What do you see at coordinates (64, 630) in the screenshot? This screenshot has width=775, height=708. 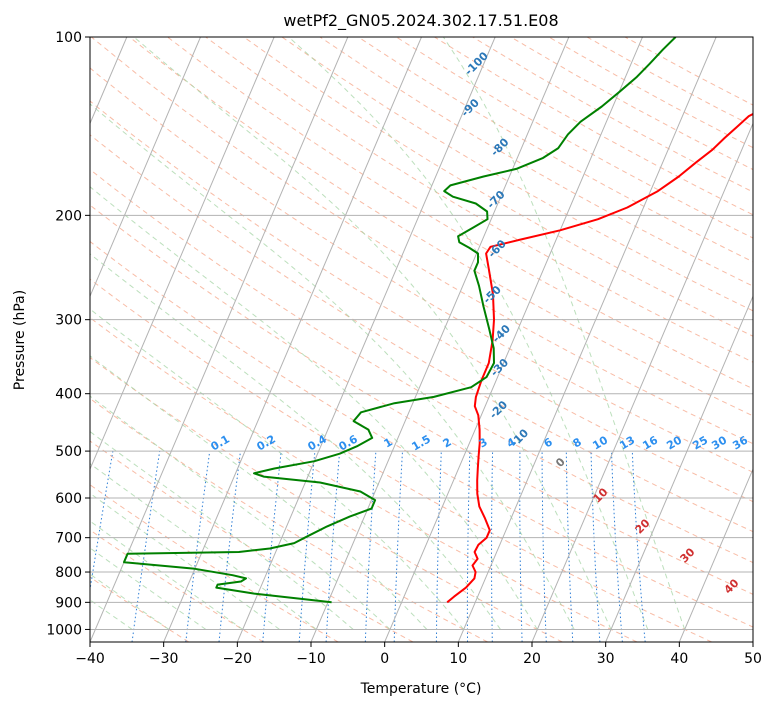 I see `y-tick-label: 1000` at bounding box center [64, 630].